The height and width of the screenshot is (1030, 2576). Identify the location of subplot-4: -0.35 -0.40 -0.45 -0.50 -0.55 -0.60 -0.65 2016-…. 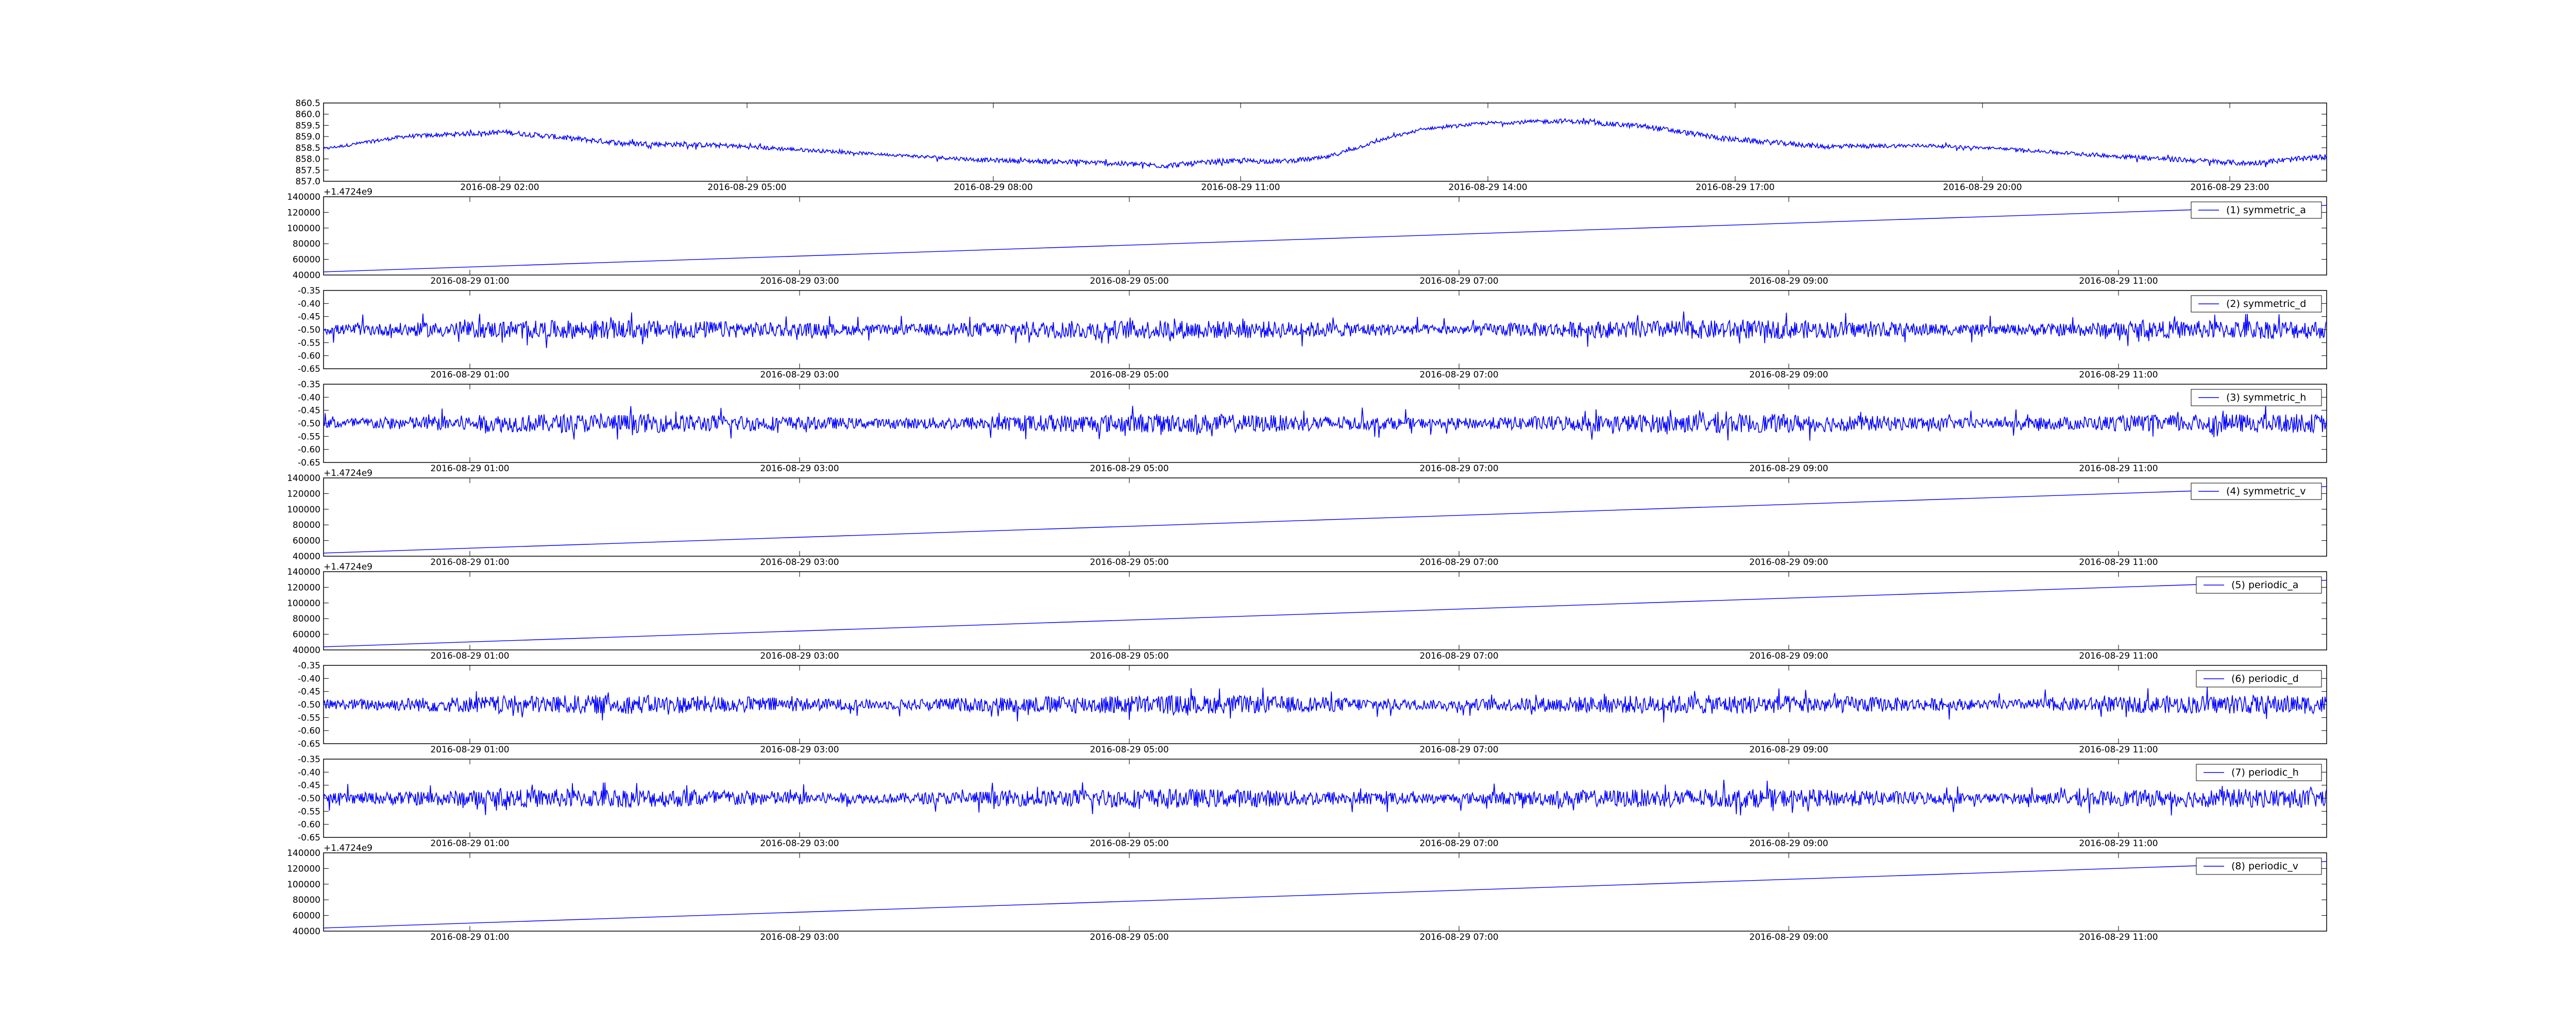
(1312, 427).